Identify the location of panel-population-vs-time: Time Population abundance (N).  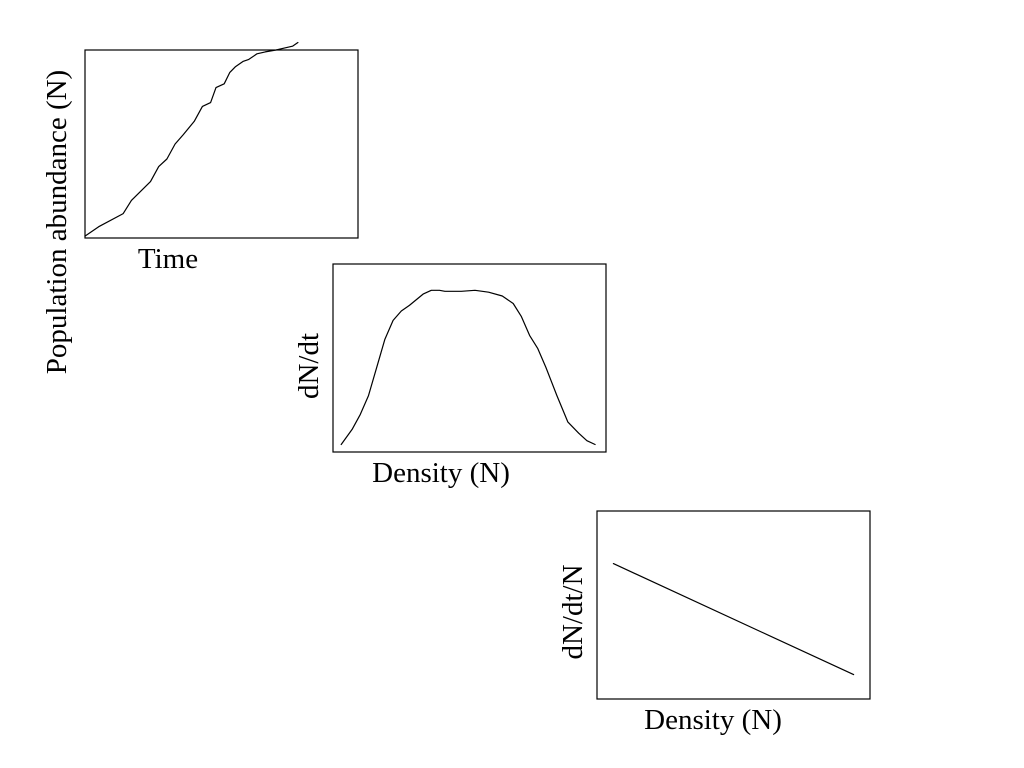
(200, 207).